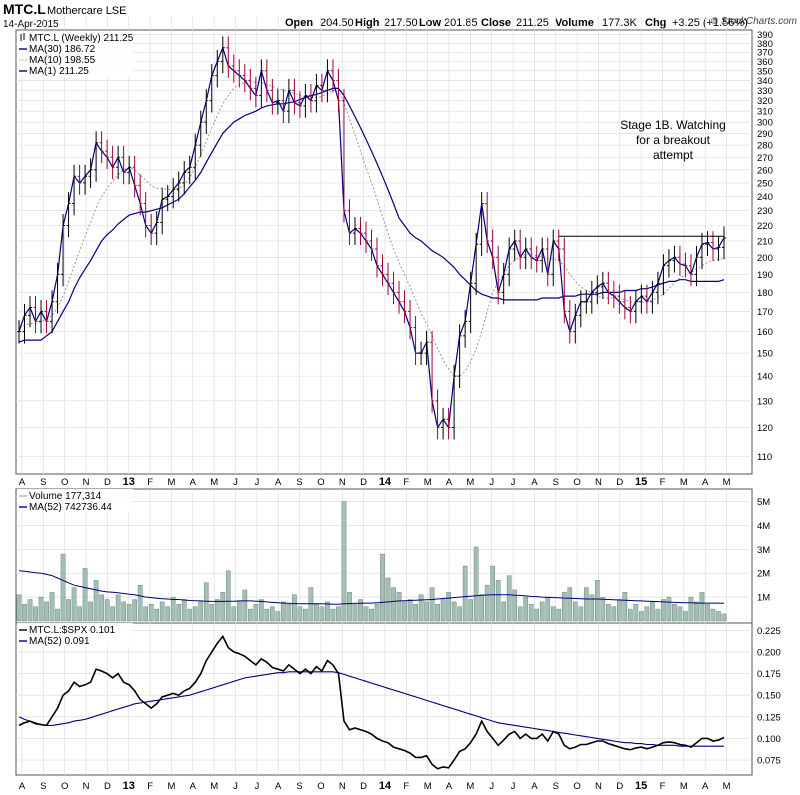 The image size is (800, 795). I want to click on high-value: 217.50, so click(401, 23).